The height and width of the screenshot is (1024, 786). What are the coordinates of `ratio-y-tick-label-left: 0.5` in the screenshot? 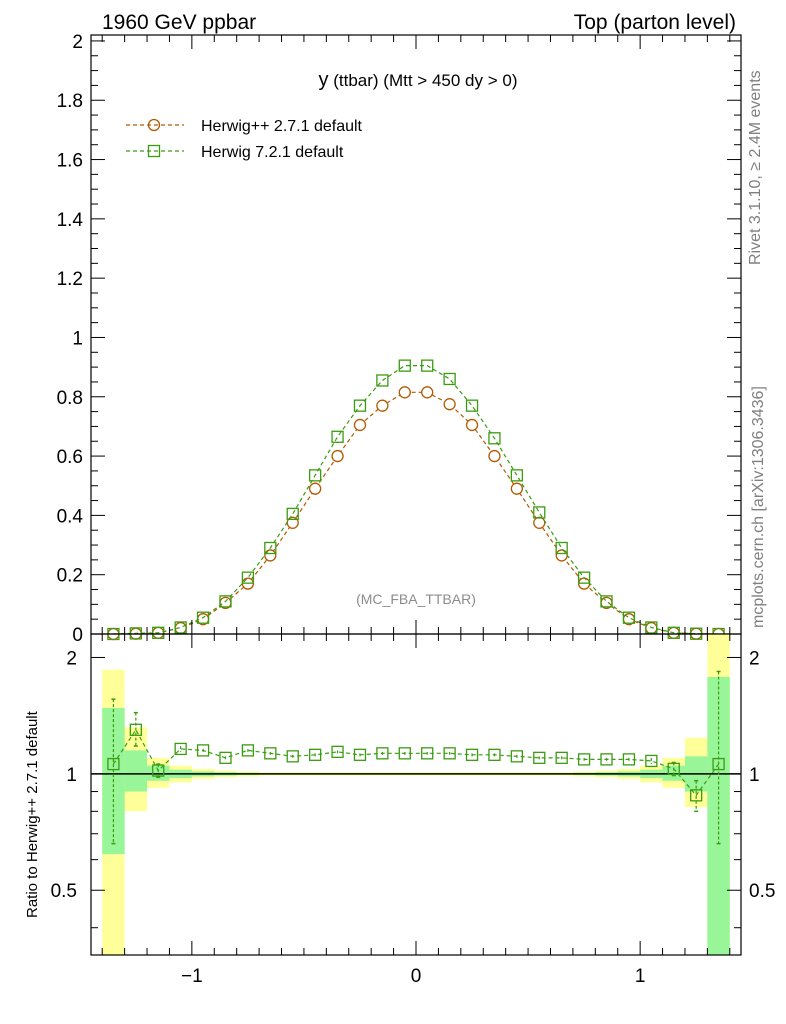 It's located at (64, 891).